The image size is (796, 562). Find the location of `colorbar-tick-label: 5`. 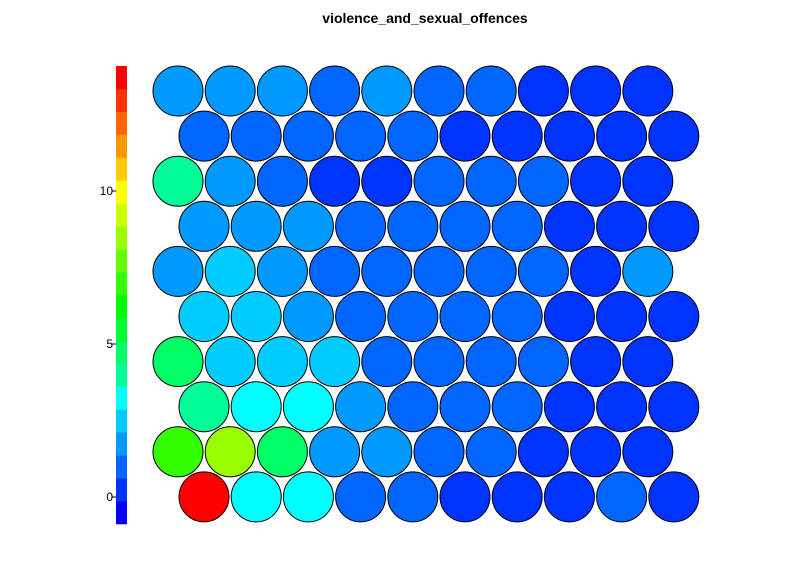

colorbar-tick-label: 5 is located at coordinates (109, 344).